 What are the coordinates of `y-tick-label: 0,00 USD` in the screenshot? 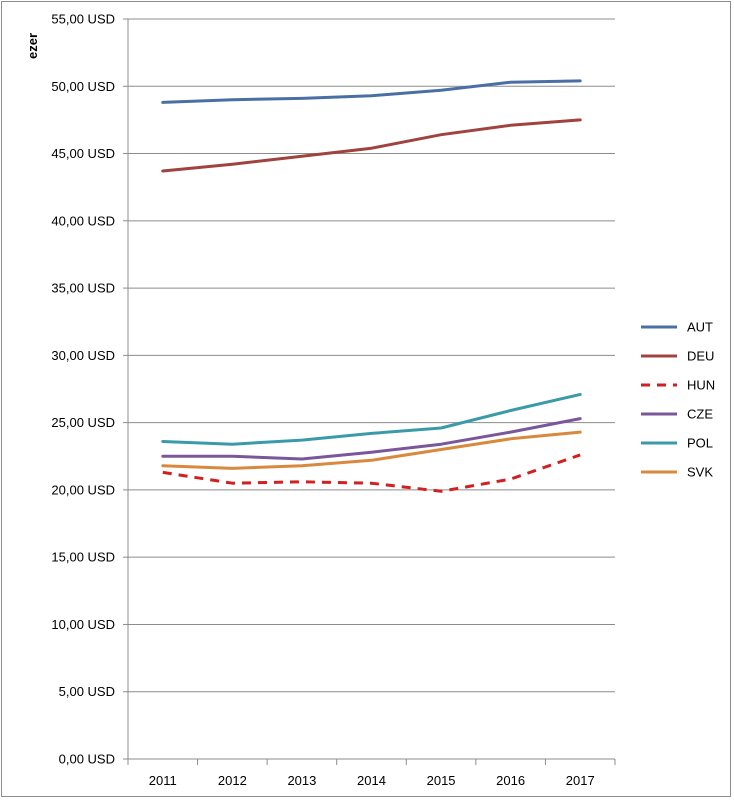 It's located at (87, 759).